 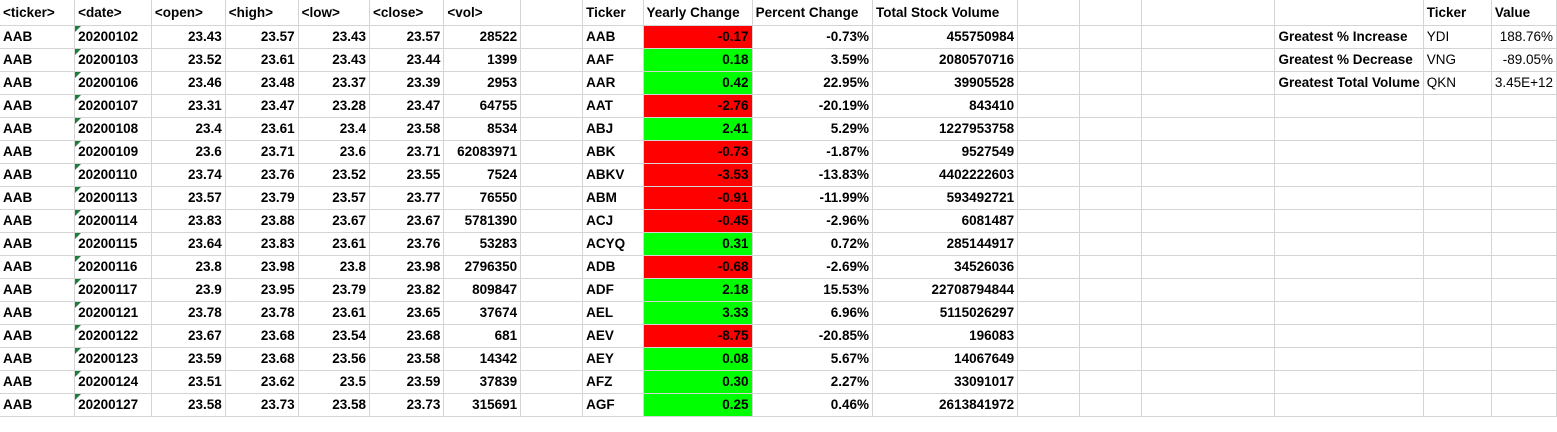 I want to click on percent-change-cell: 5.67%, so click(x=813, y=359).